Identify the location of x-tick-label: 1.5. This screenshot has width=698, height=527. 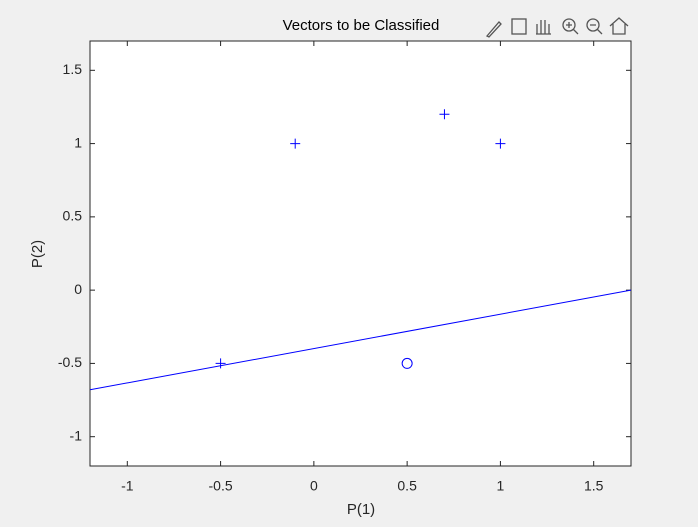
(594, 486).